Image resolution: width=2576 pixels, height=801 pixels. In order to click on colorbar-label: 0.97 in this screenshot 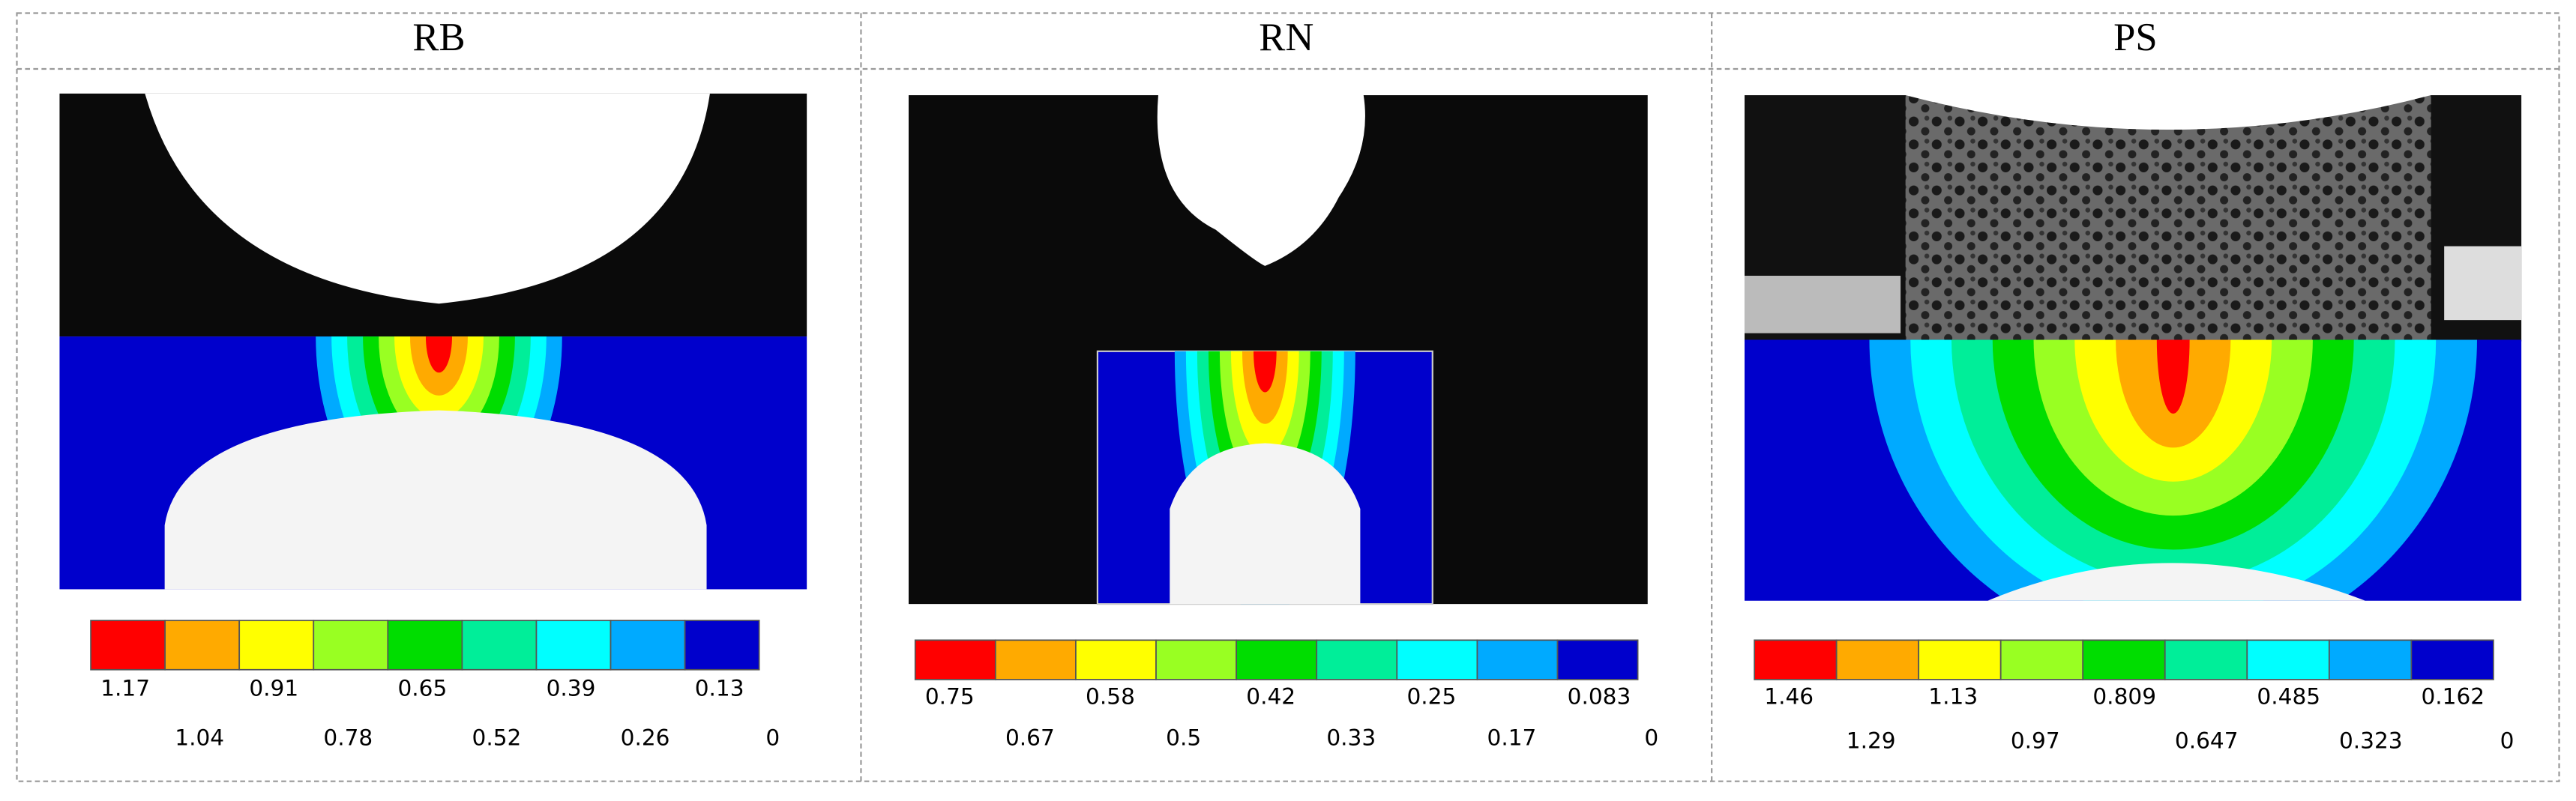, I will do `click(2036, 741)`.